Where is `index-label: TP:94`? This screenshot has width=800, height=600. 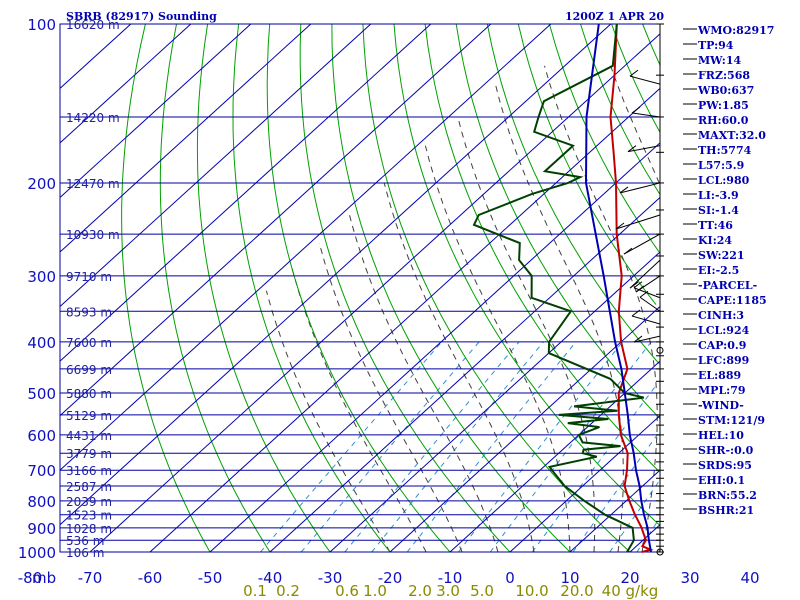
index-label: TP:94 is located at coordinates (716, 45).